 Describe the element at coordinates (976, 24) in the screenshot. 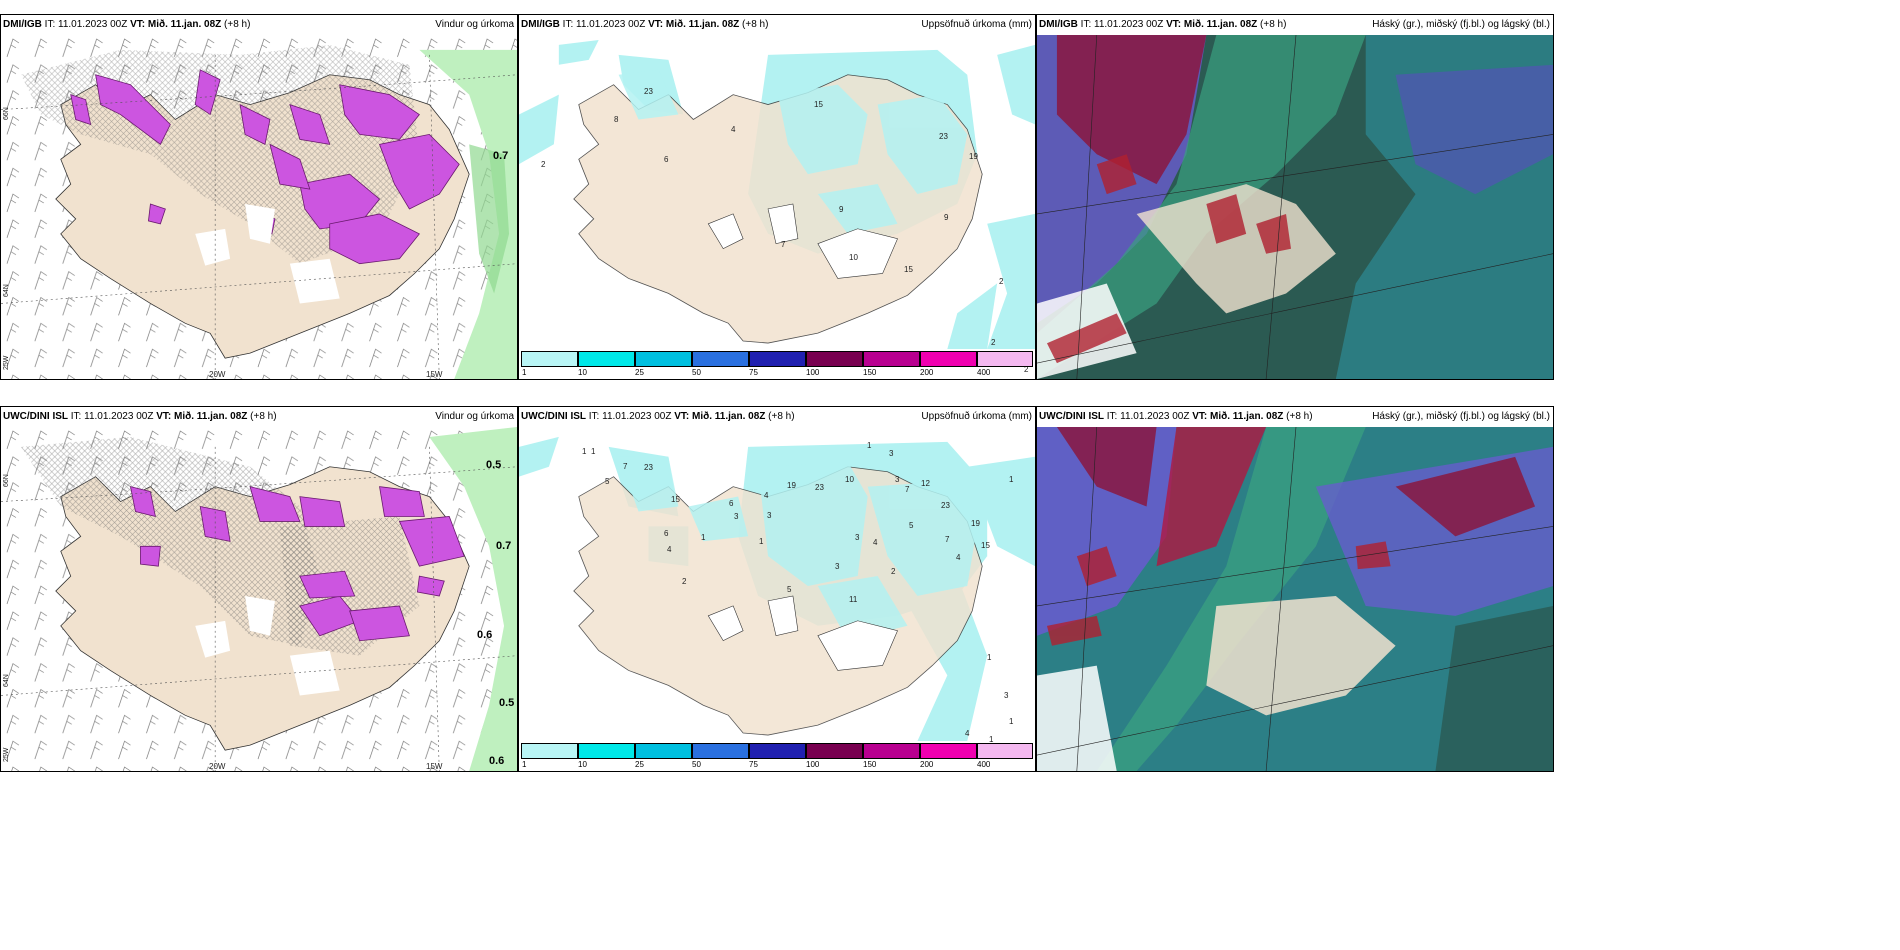

I see `panel-title: Uppsöfnuð úrkoma (mm)` at that location.